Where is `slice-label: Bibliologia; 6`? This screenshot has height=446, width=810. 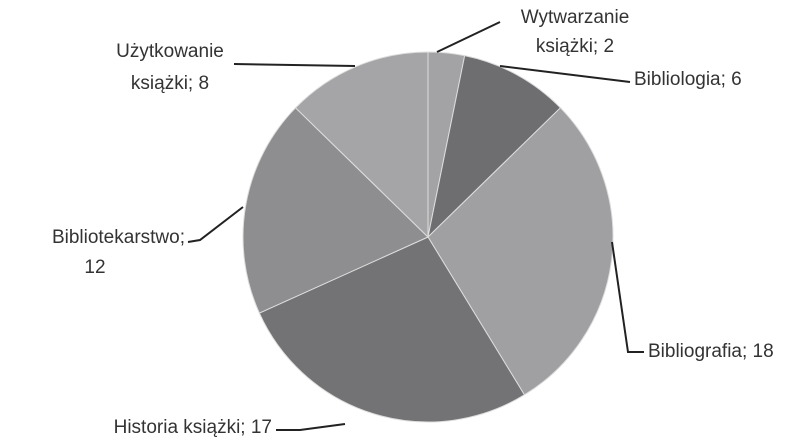
slice-label: Bibliologia; 6 is located at coordinates (688, 79).